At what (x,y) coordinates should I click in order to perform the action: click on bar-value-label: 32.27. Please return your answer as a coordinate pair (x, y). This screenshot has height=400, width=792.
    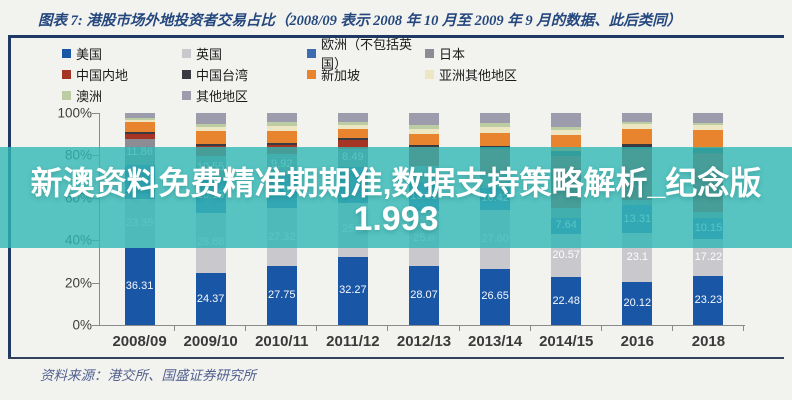
    Looking at the image, I should click on (353, 290).